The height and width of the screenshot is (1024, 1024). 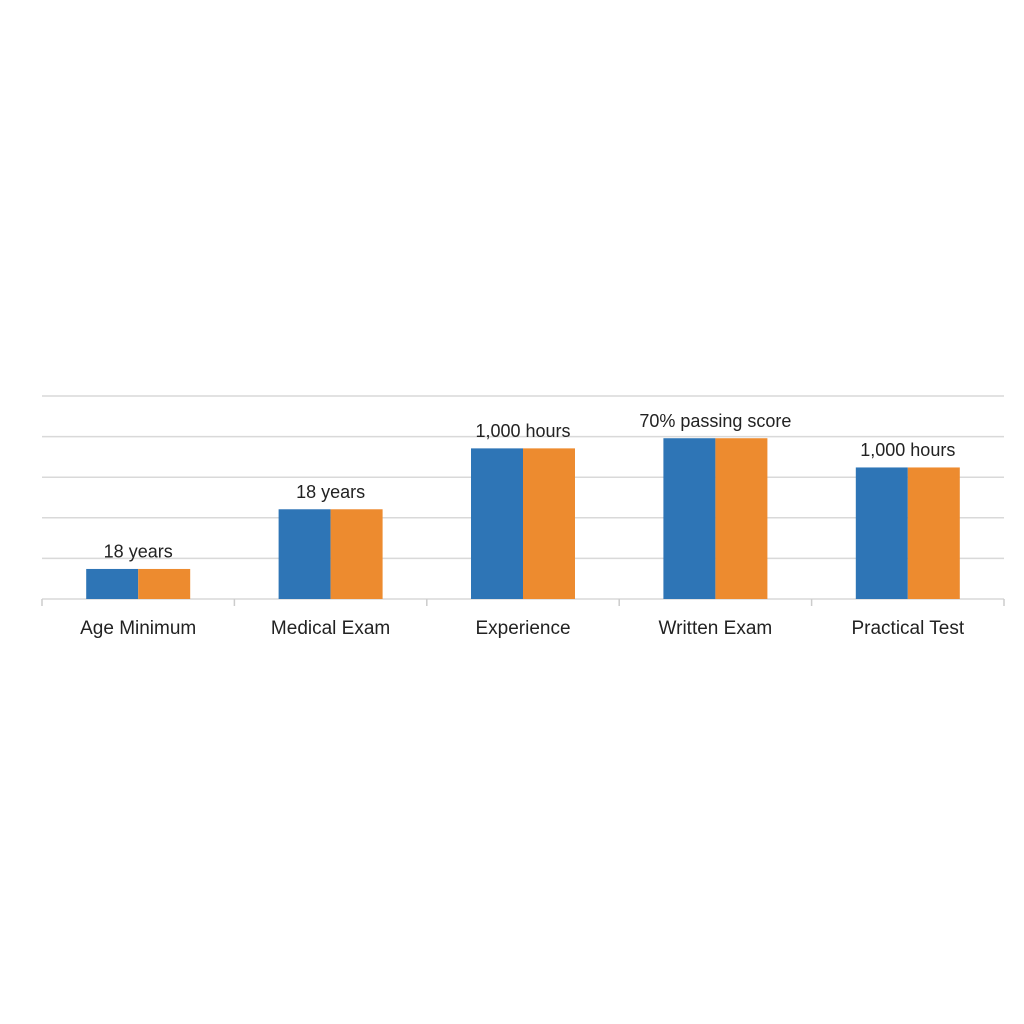 I want to click on x-tick-label: Age Minimum, so click(x=138, y=628).